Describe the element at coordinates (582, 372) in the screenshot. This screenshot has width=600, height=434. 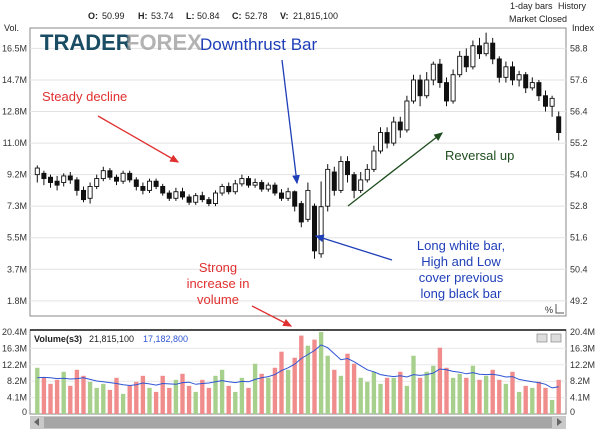
I see `volume-right-axis: 0 4.1M 8.2M 12.2M 16.3M 20.4M` at that location.